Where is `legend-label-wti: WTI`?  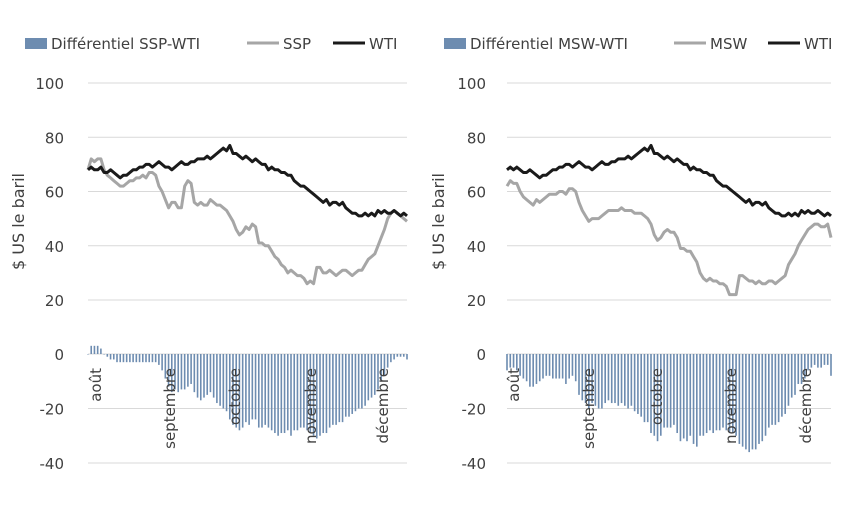
legend-label-wti: WTI is located at coordinates (383, 44).